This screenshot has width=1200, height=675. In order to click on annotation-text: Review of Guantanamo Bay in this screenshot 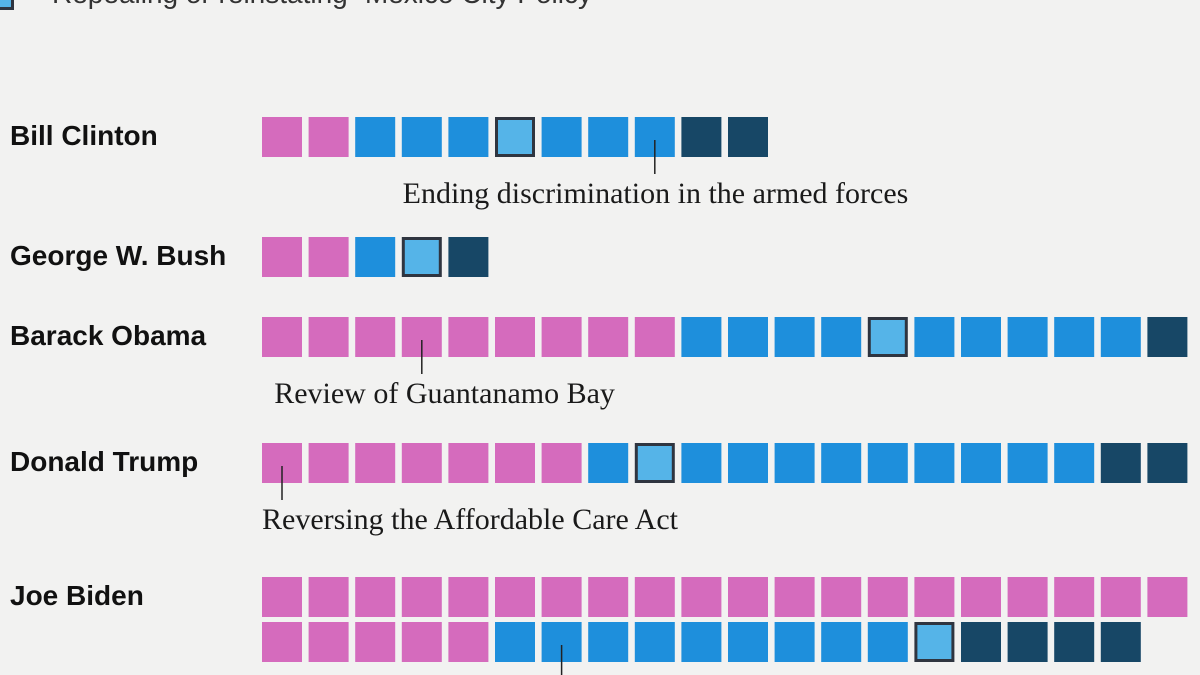, I will do `click(444, 393)`.